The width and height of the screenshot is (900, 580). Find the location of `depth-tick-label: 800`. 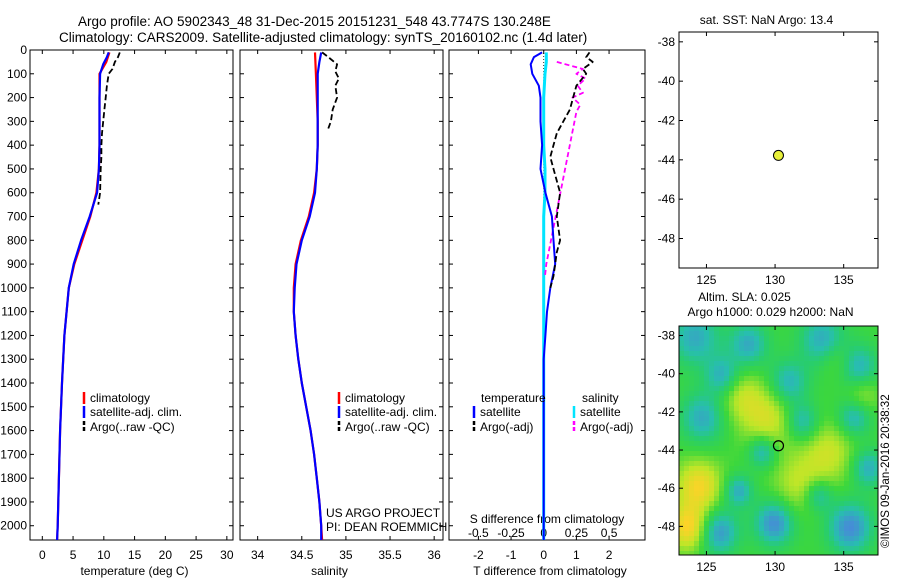

depth-tick-label: 800 is located at coordinates (17, 240).